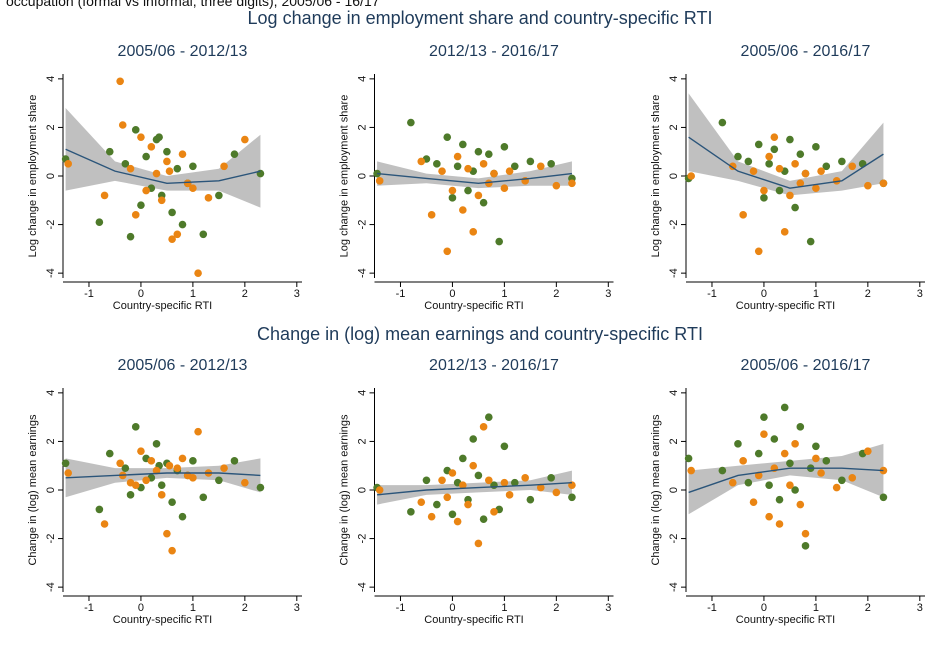 The image size is (931, 648). What do you see at coordinates (674, 127) in the screenshot?
I see `y-tick-label: 2` at bounding box center [674, 127].